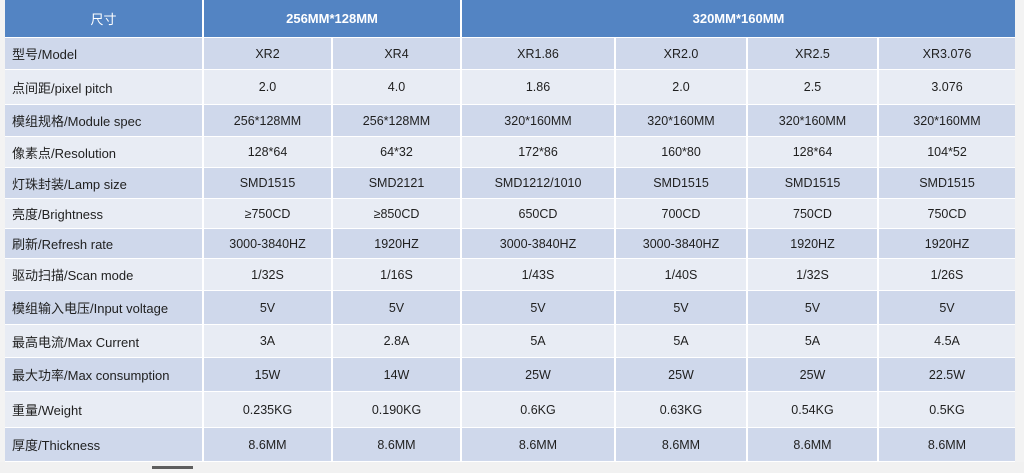  I want to click on cell-xr2-0: 320*160MM, so click(682, 121).